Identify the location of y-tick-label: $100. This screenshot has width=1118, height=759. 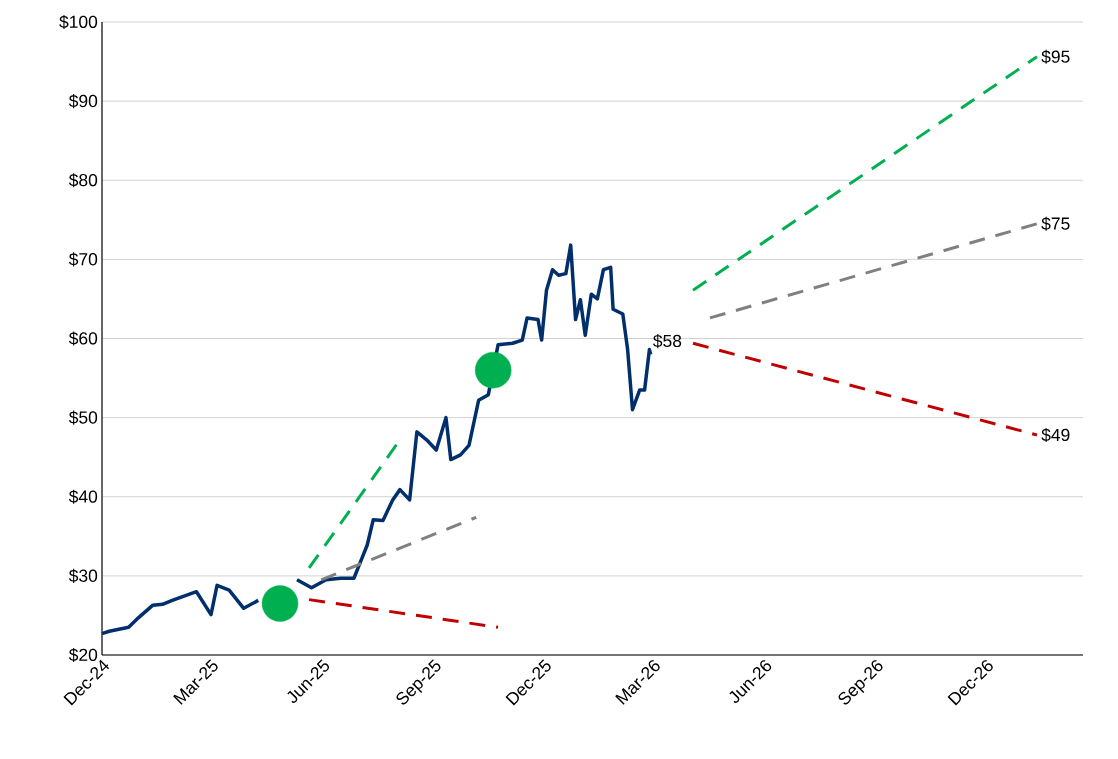
(78, 22).